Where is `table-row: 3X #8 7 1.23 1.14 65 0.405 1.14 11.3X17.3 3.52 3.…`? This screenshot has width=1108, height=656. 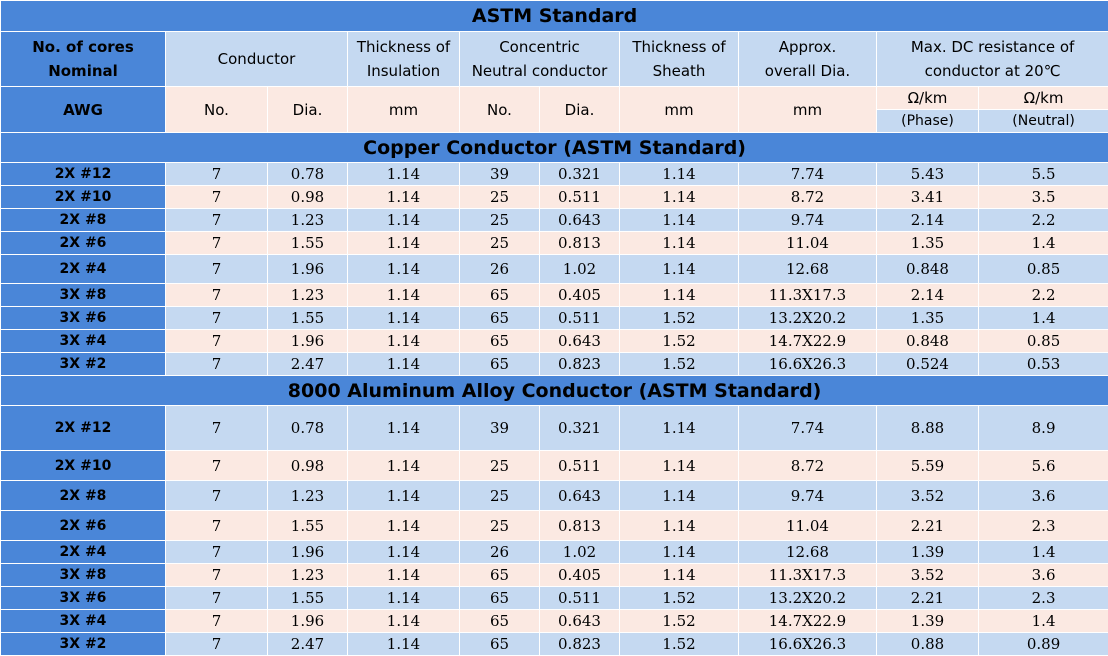 table-row: 3X #8 7 1.23 1.14 65 0.405 1.14 11.3X17.3 3.52 3.… is located at coordinates (554, 575).